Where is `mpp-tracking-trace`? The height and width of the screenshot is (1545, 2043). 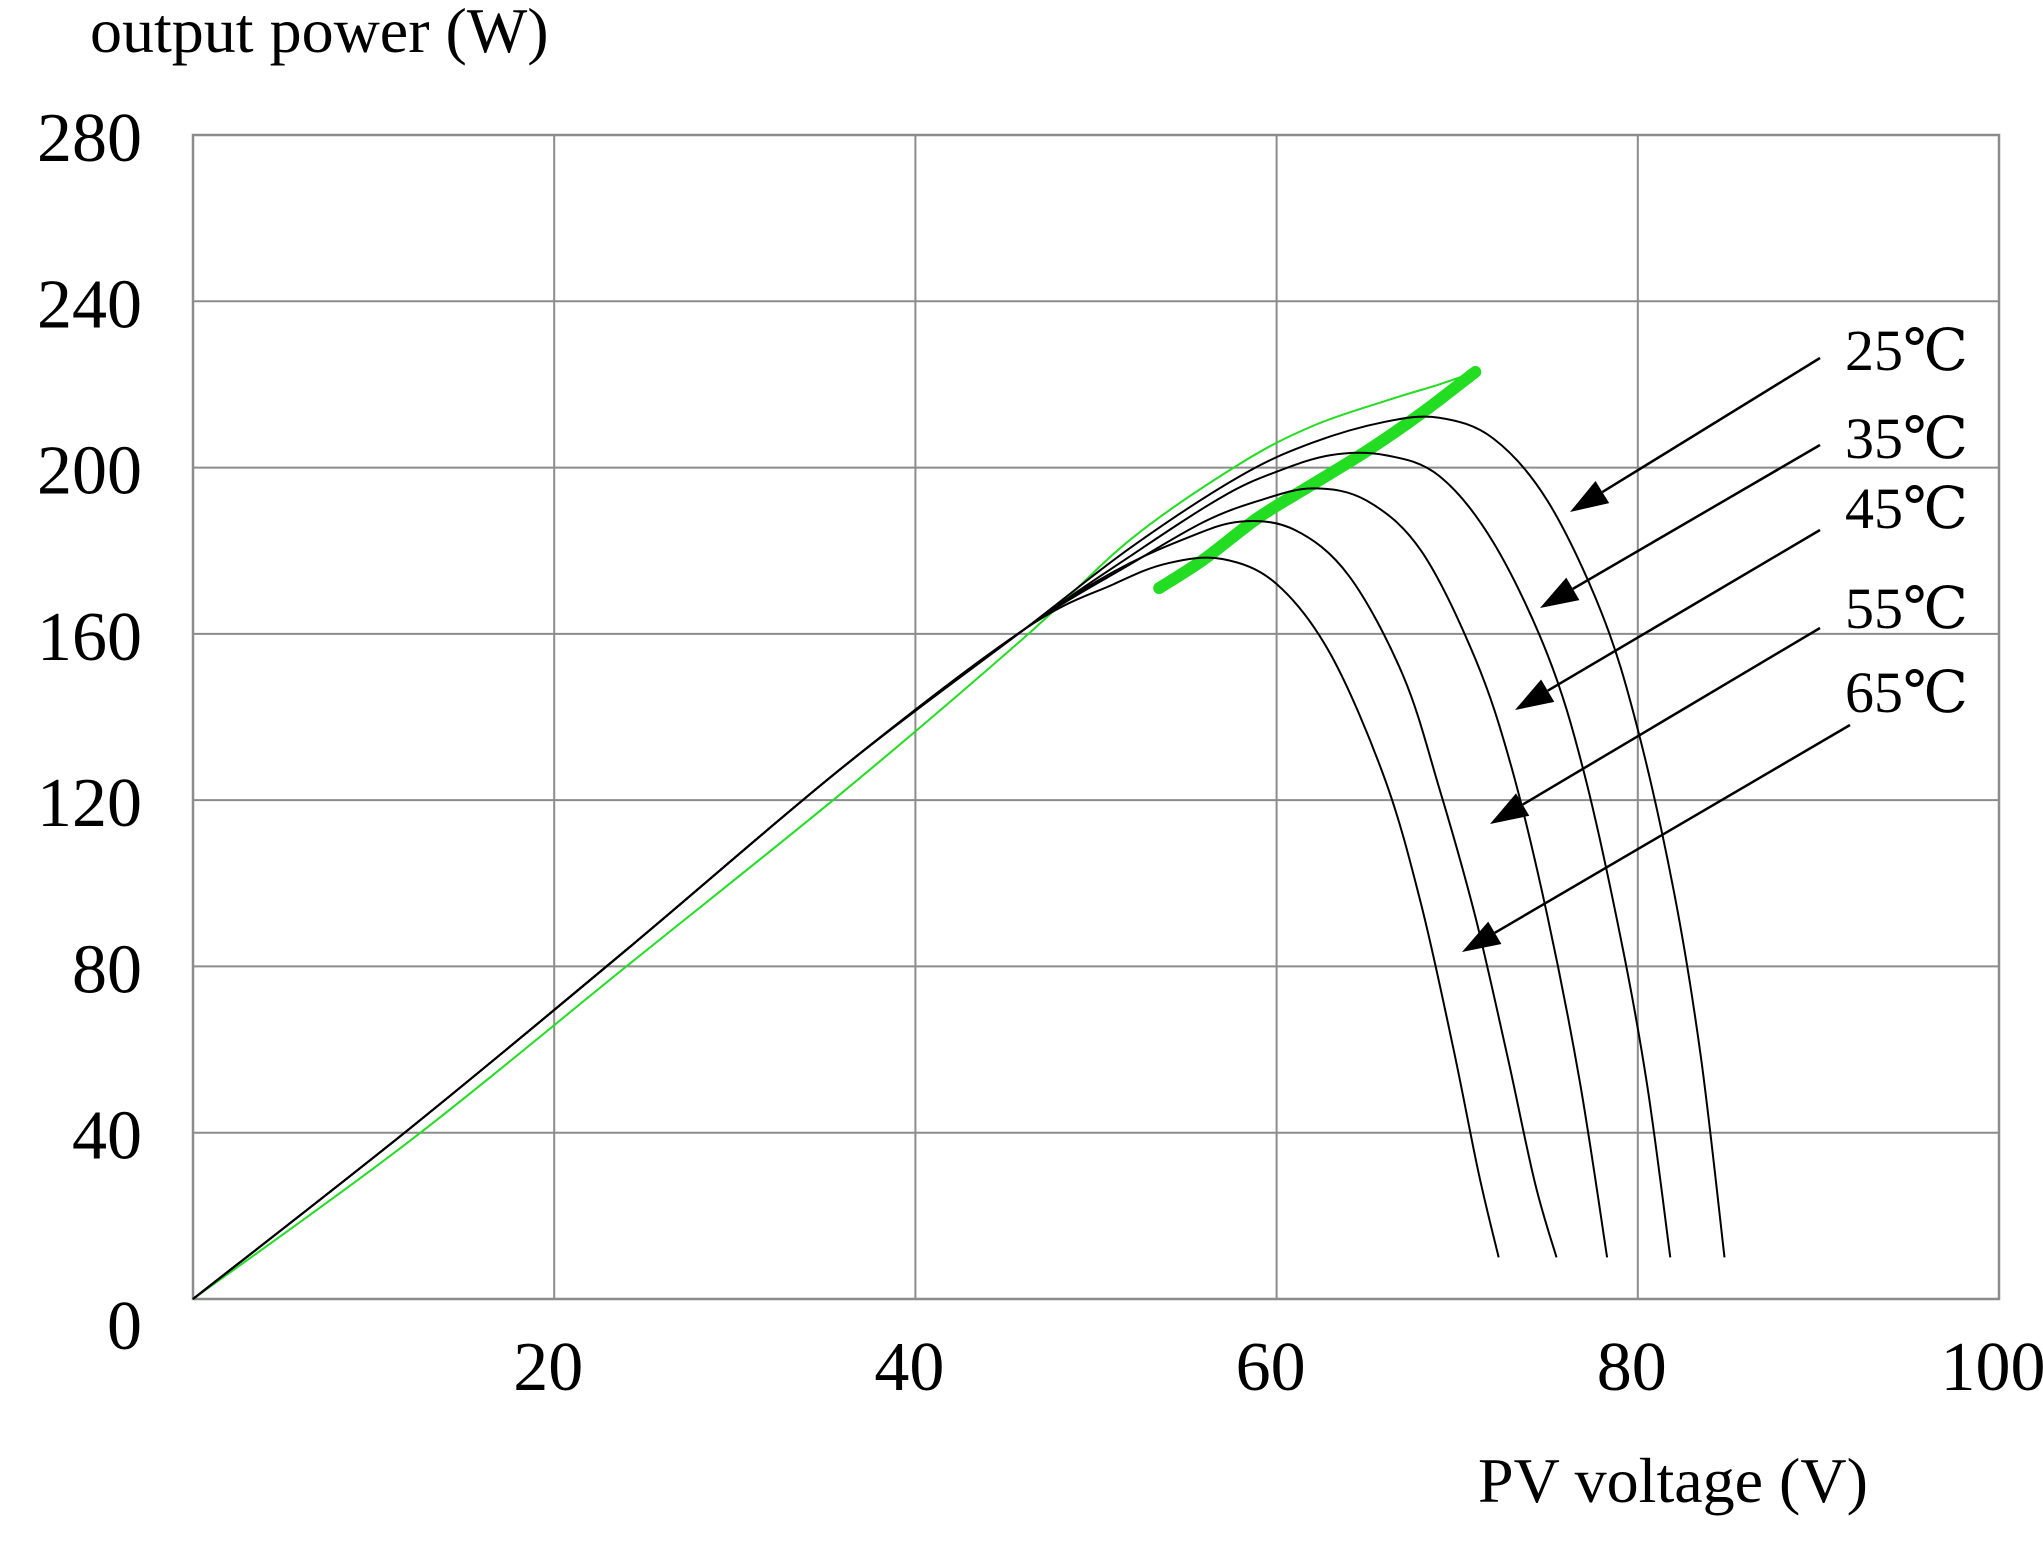 mpp-tracking-trace is located at coordinates (1317, 480).